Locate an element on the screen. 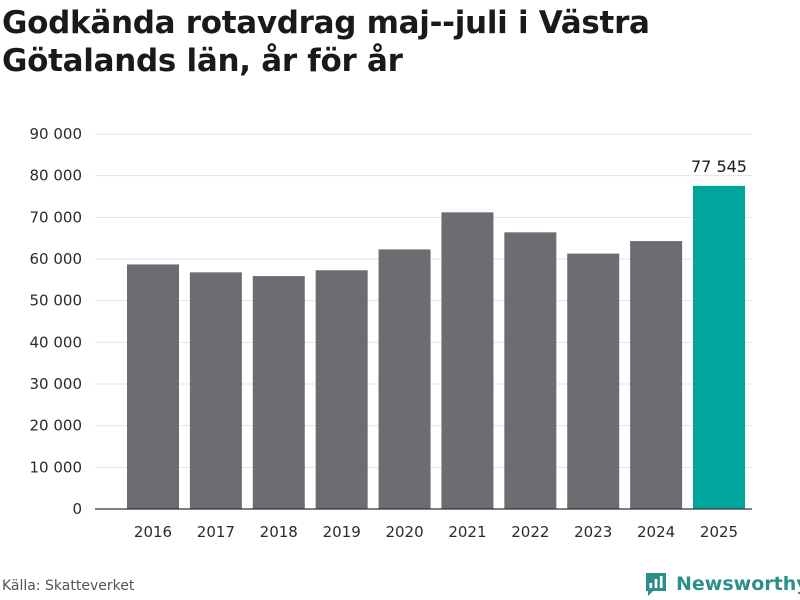 The height and width of the screenshot is (600, 800). x-tick-label: 2025 is located at coordinates (719, 532).